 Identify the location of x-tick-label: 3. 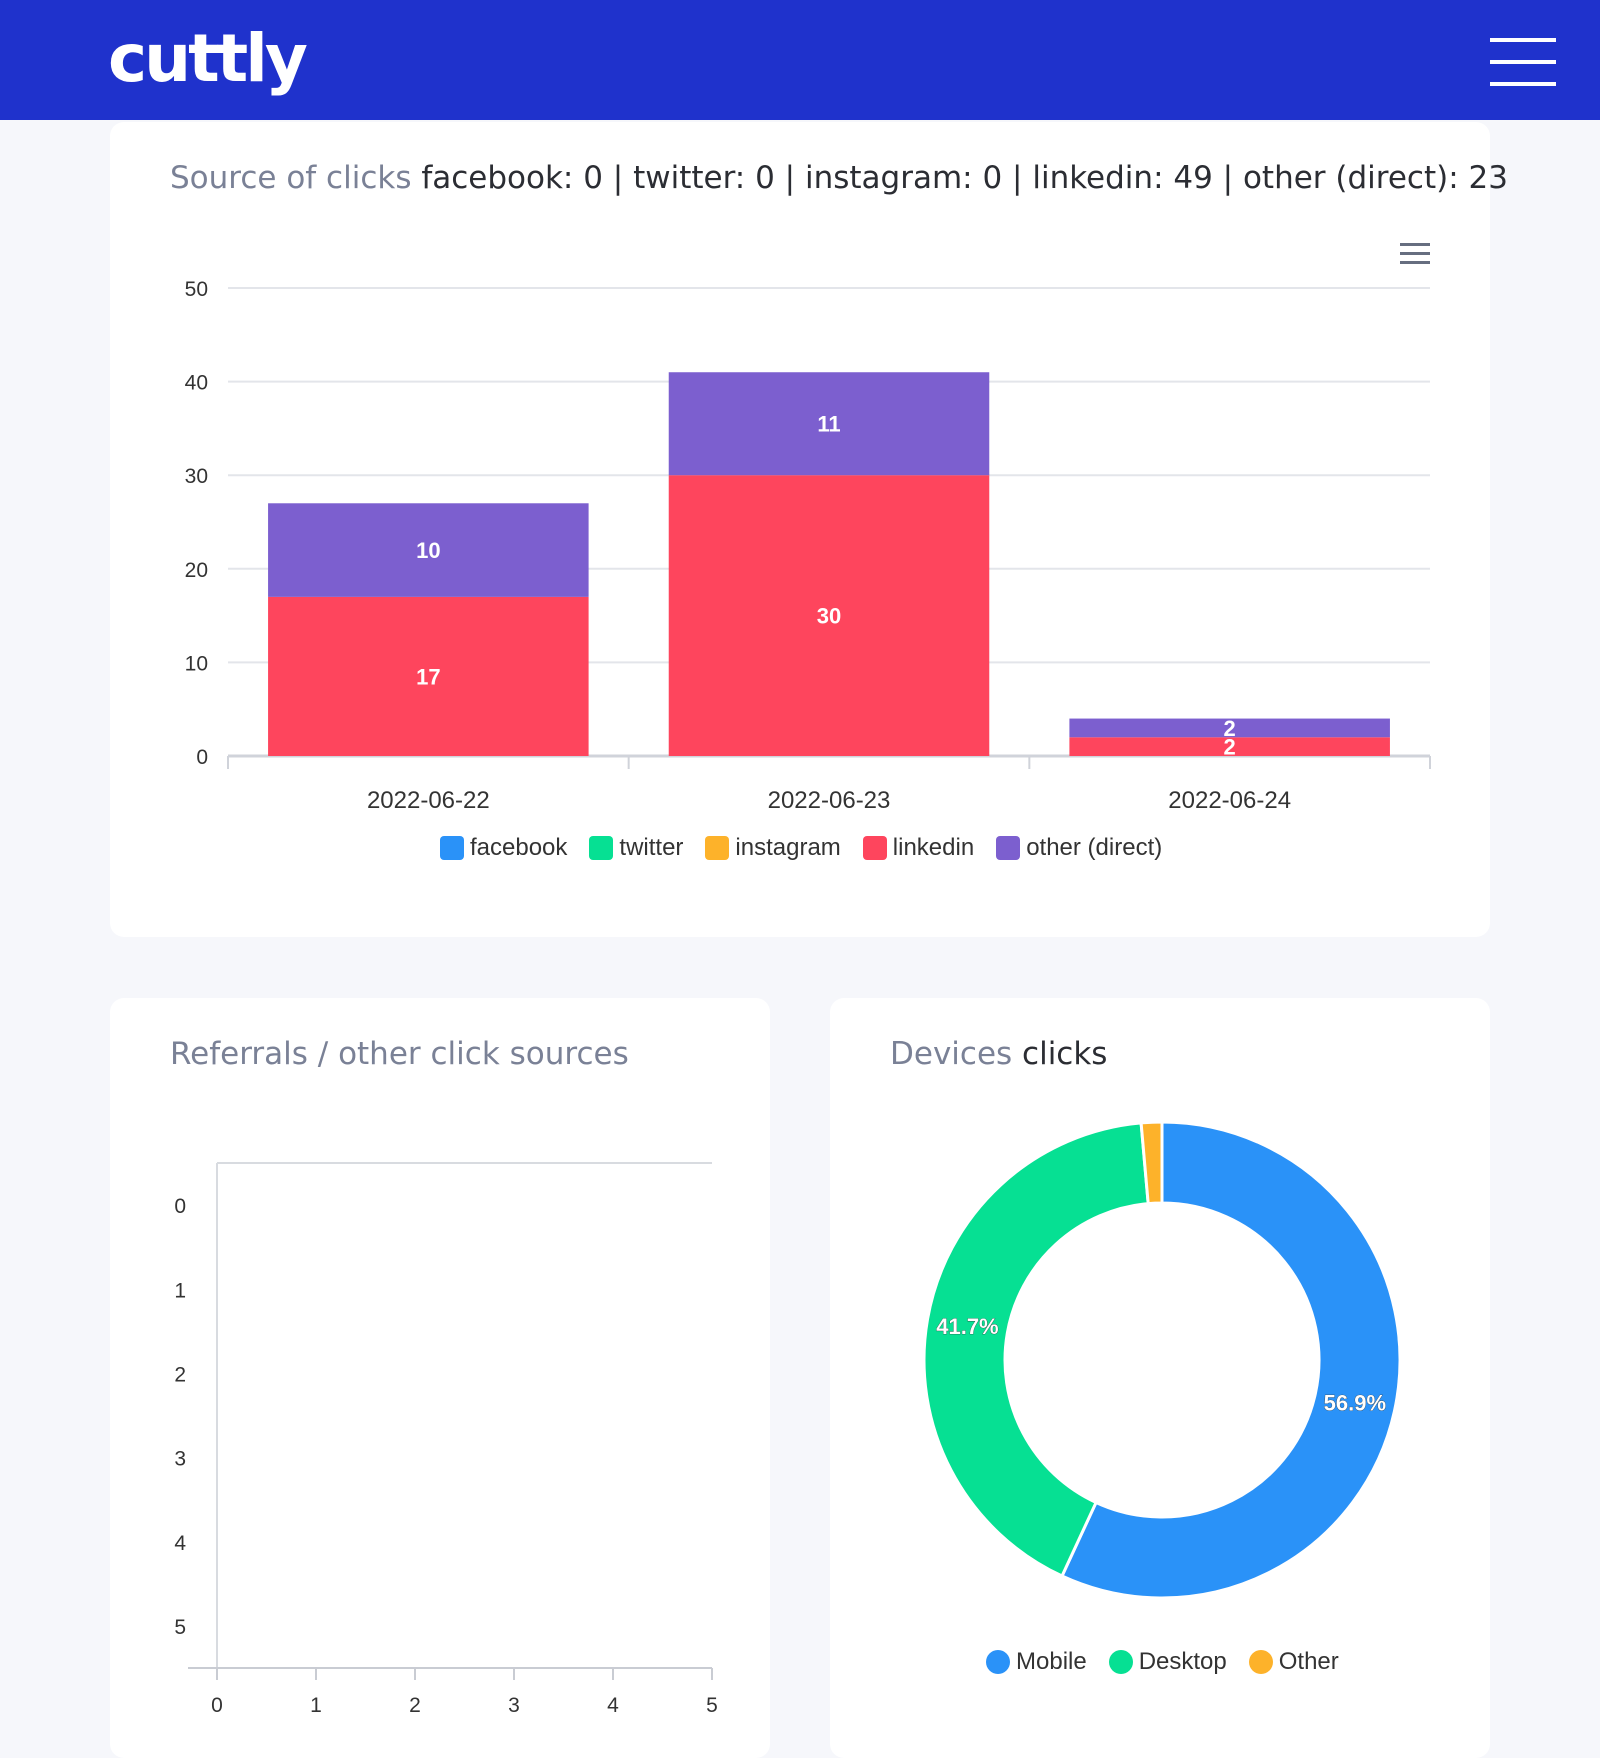
(514, 1704).